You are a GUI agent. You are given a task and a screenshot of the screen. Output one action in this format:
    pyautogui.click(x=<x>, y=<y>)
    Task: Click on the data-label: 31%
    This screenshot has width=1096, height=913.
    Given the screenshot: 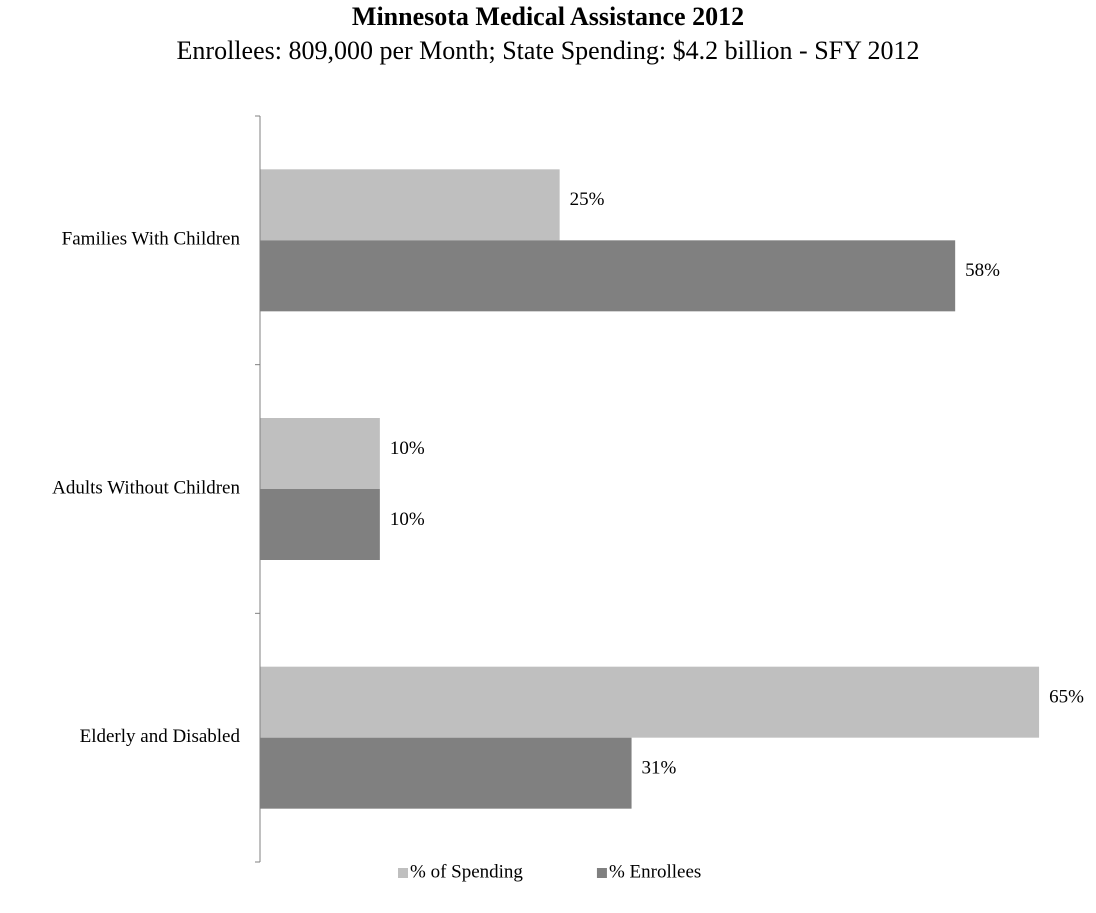 What is the action you would take?
    pyautogui.click(x=659, y=768)
    